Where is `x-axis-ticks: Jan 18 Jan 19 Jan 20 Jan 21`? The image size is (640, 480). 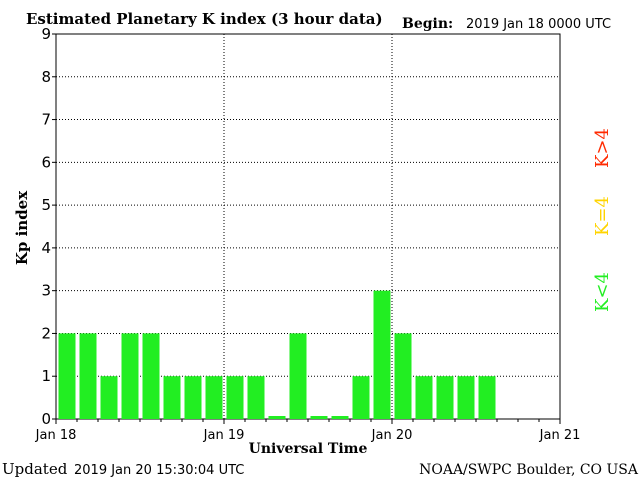
x-axis-ticks: Jan 18 Jan 19 Jan 20 Jan 21 is located at coordinates (308, 431).